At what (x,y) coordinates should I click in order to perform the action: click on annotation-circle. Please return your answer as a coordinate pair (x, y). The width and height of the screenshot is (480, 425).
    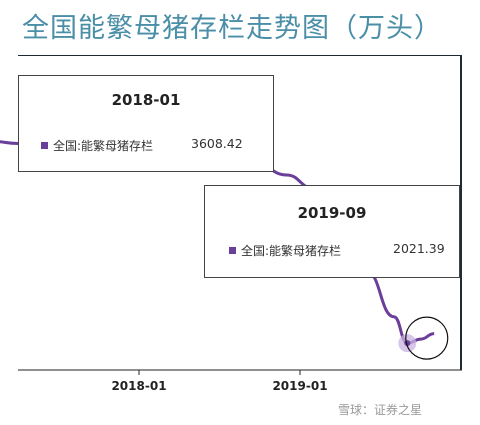
    Looking at the image, I should click on (427, 338).